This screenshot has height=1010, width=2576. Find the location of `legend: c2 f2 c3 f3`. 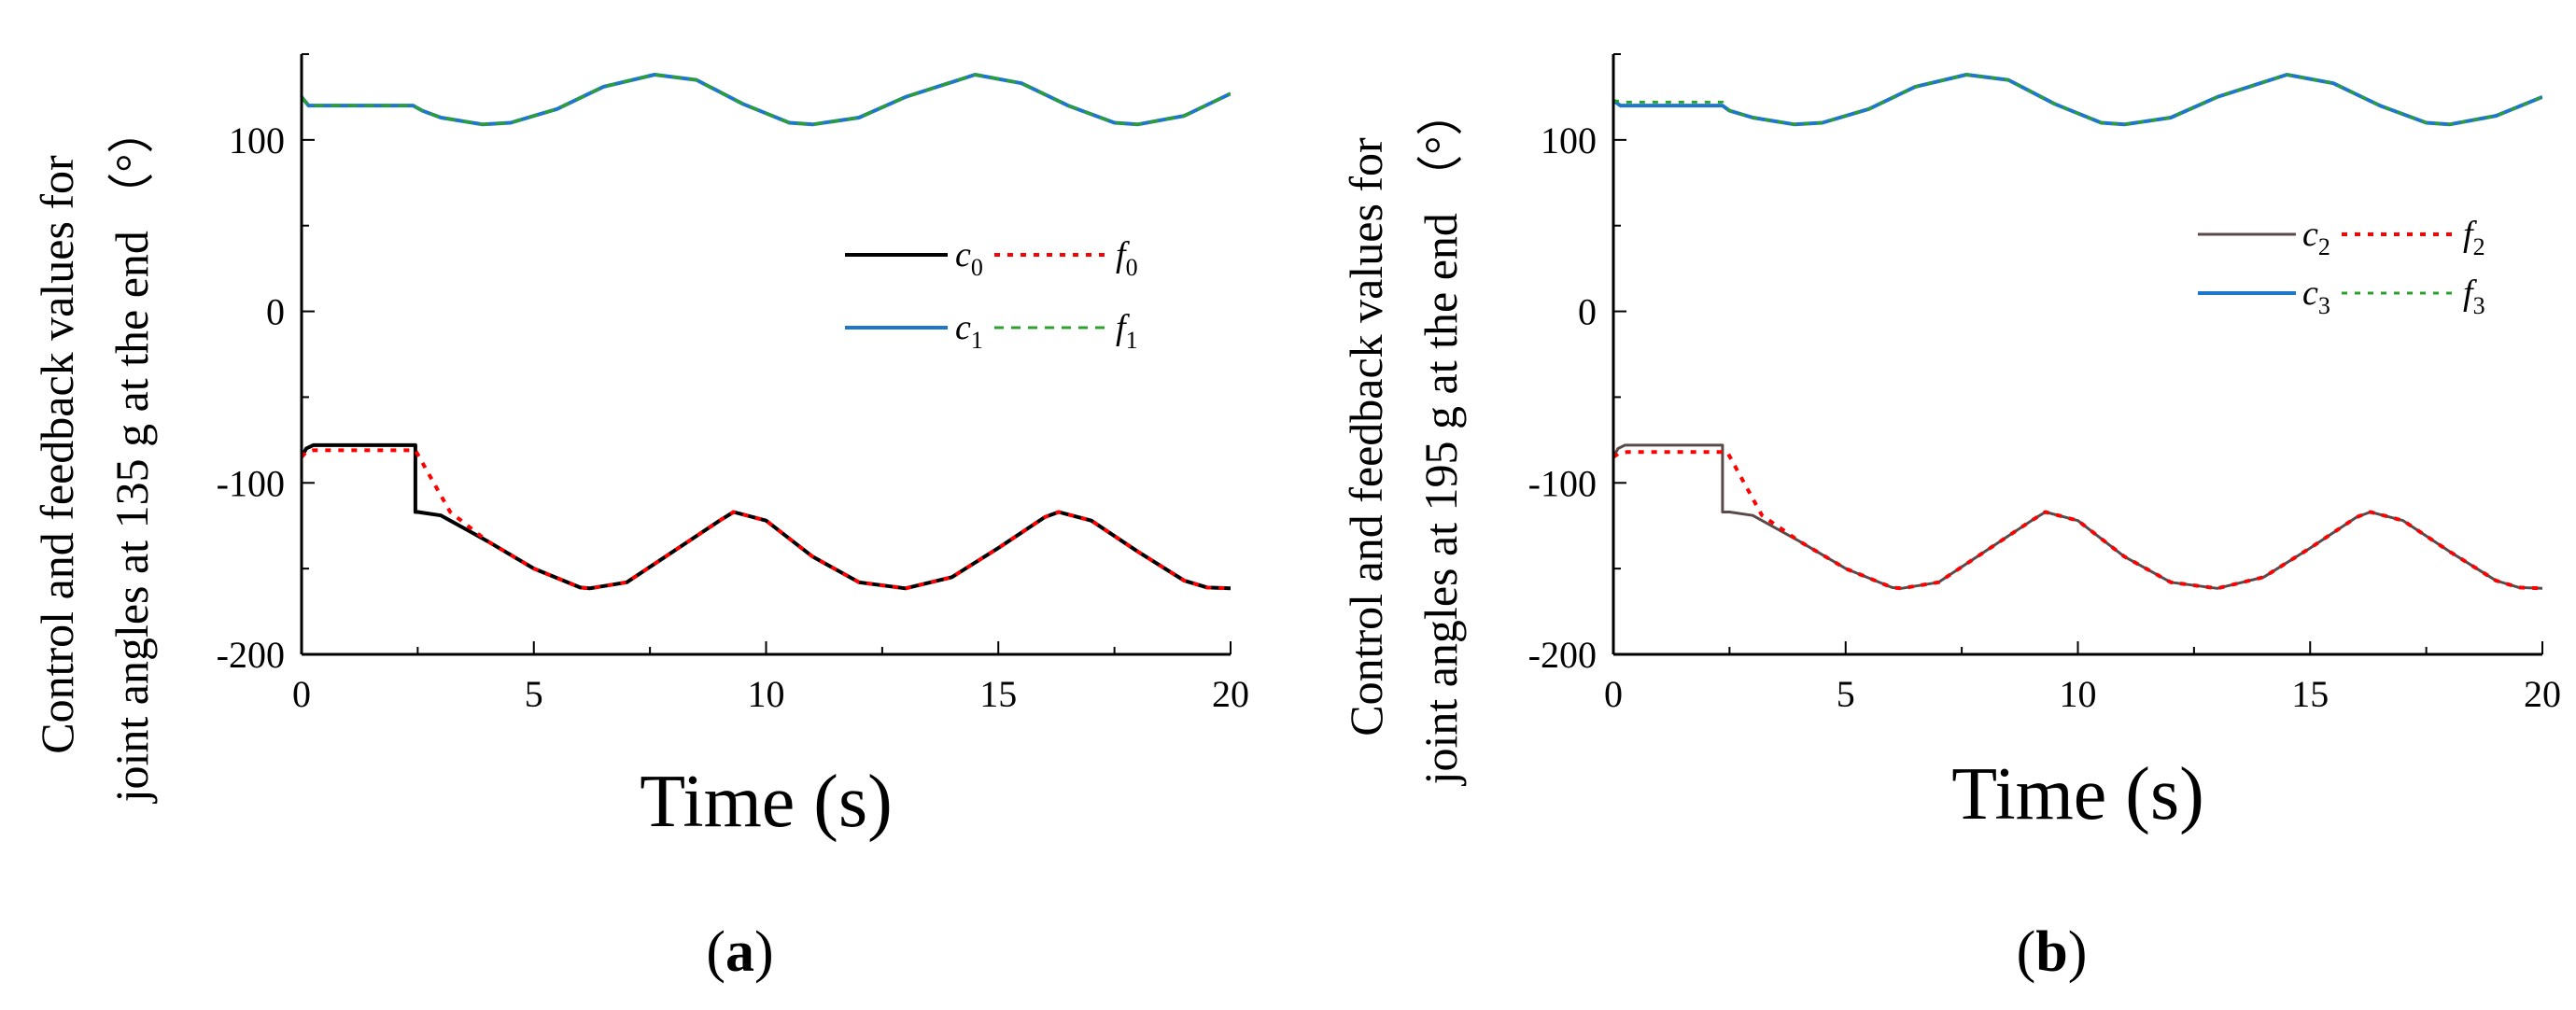

legend: c2 f2 c3 f3 is located at coordinates (2342, 267).